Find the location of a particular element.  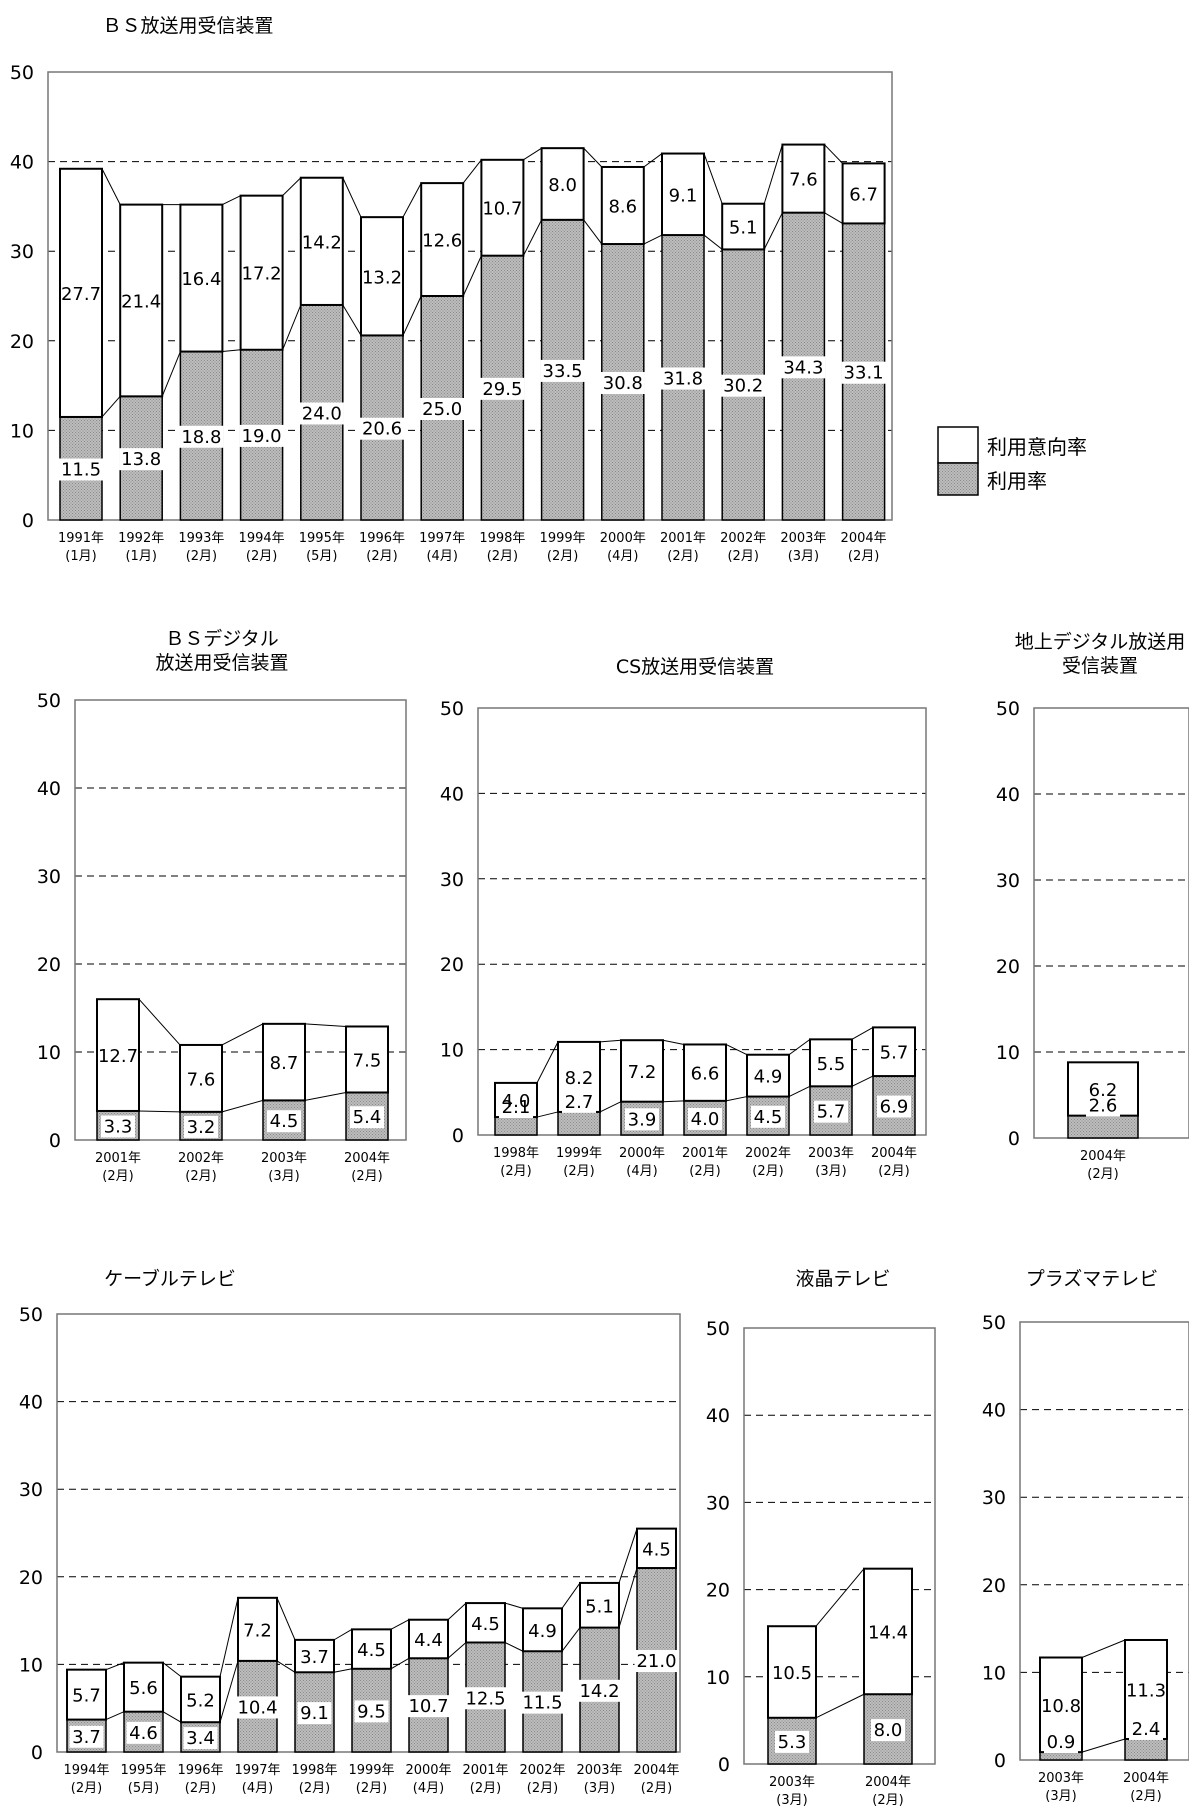

x-tick-month: (4月) is located at coordinates (428, 1788).